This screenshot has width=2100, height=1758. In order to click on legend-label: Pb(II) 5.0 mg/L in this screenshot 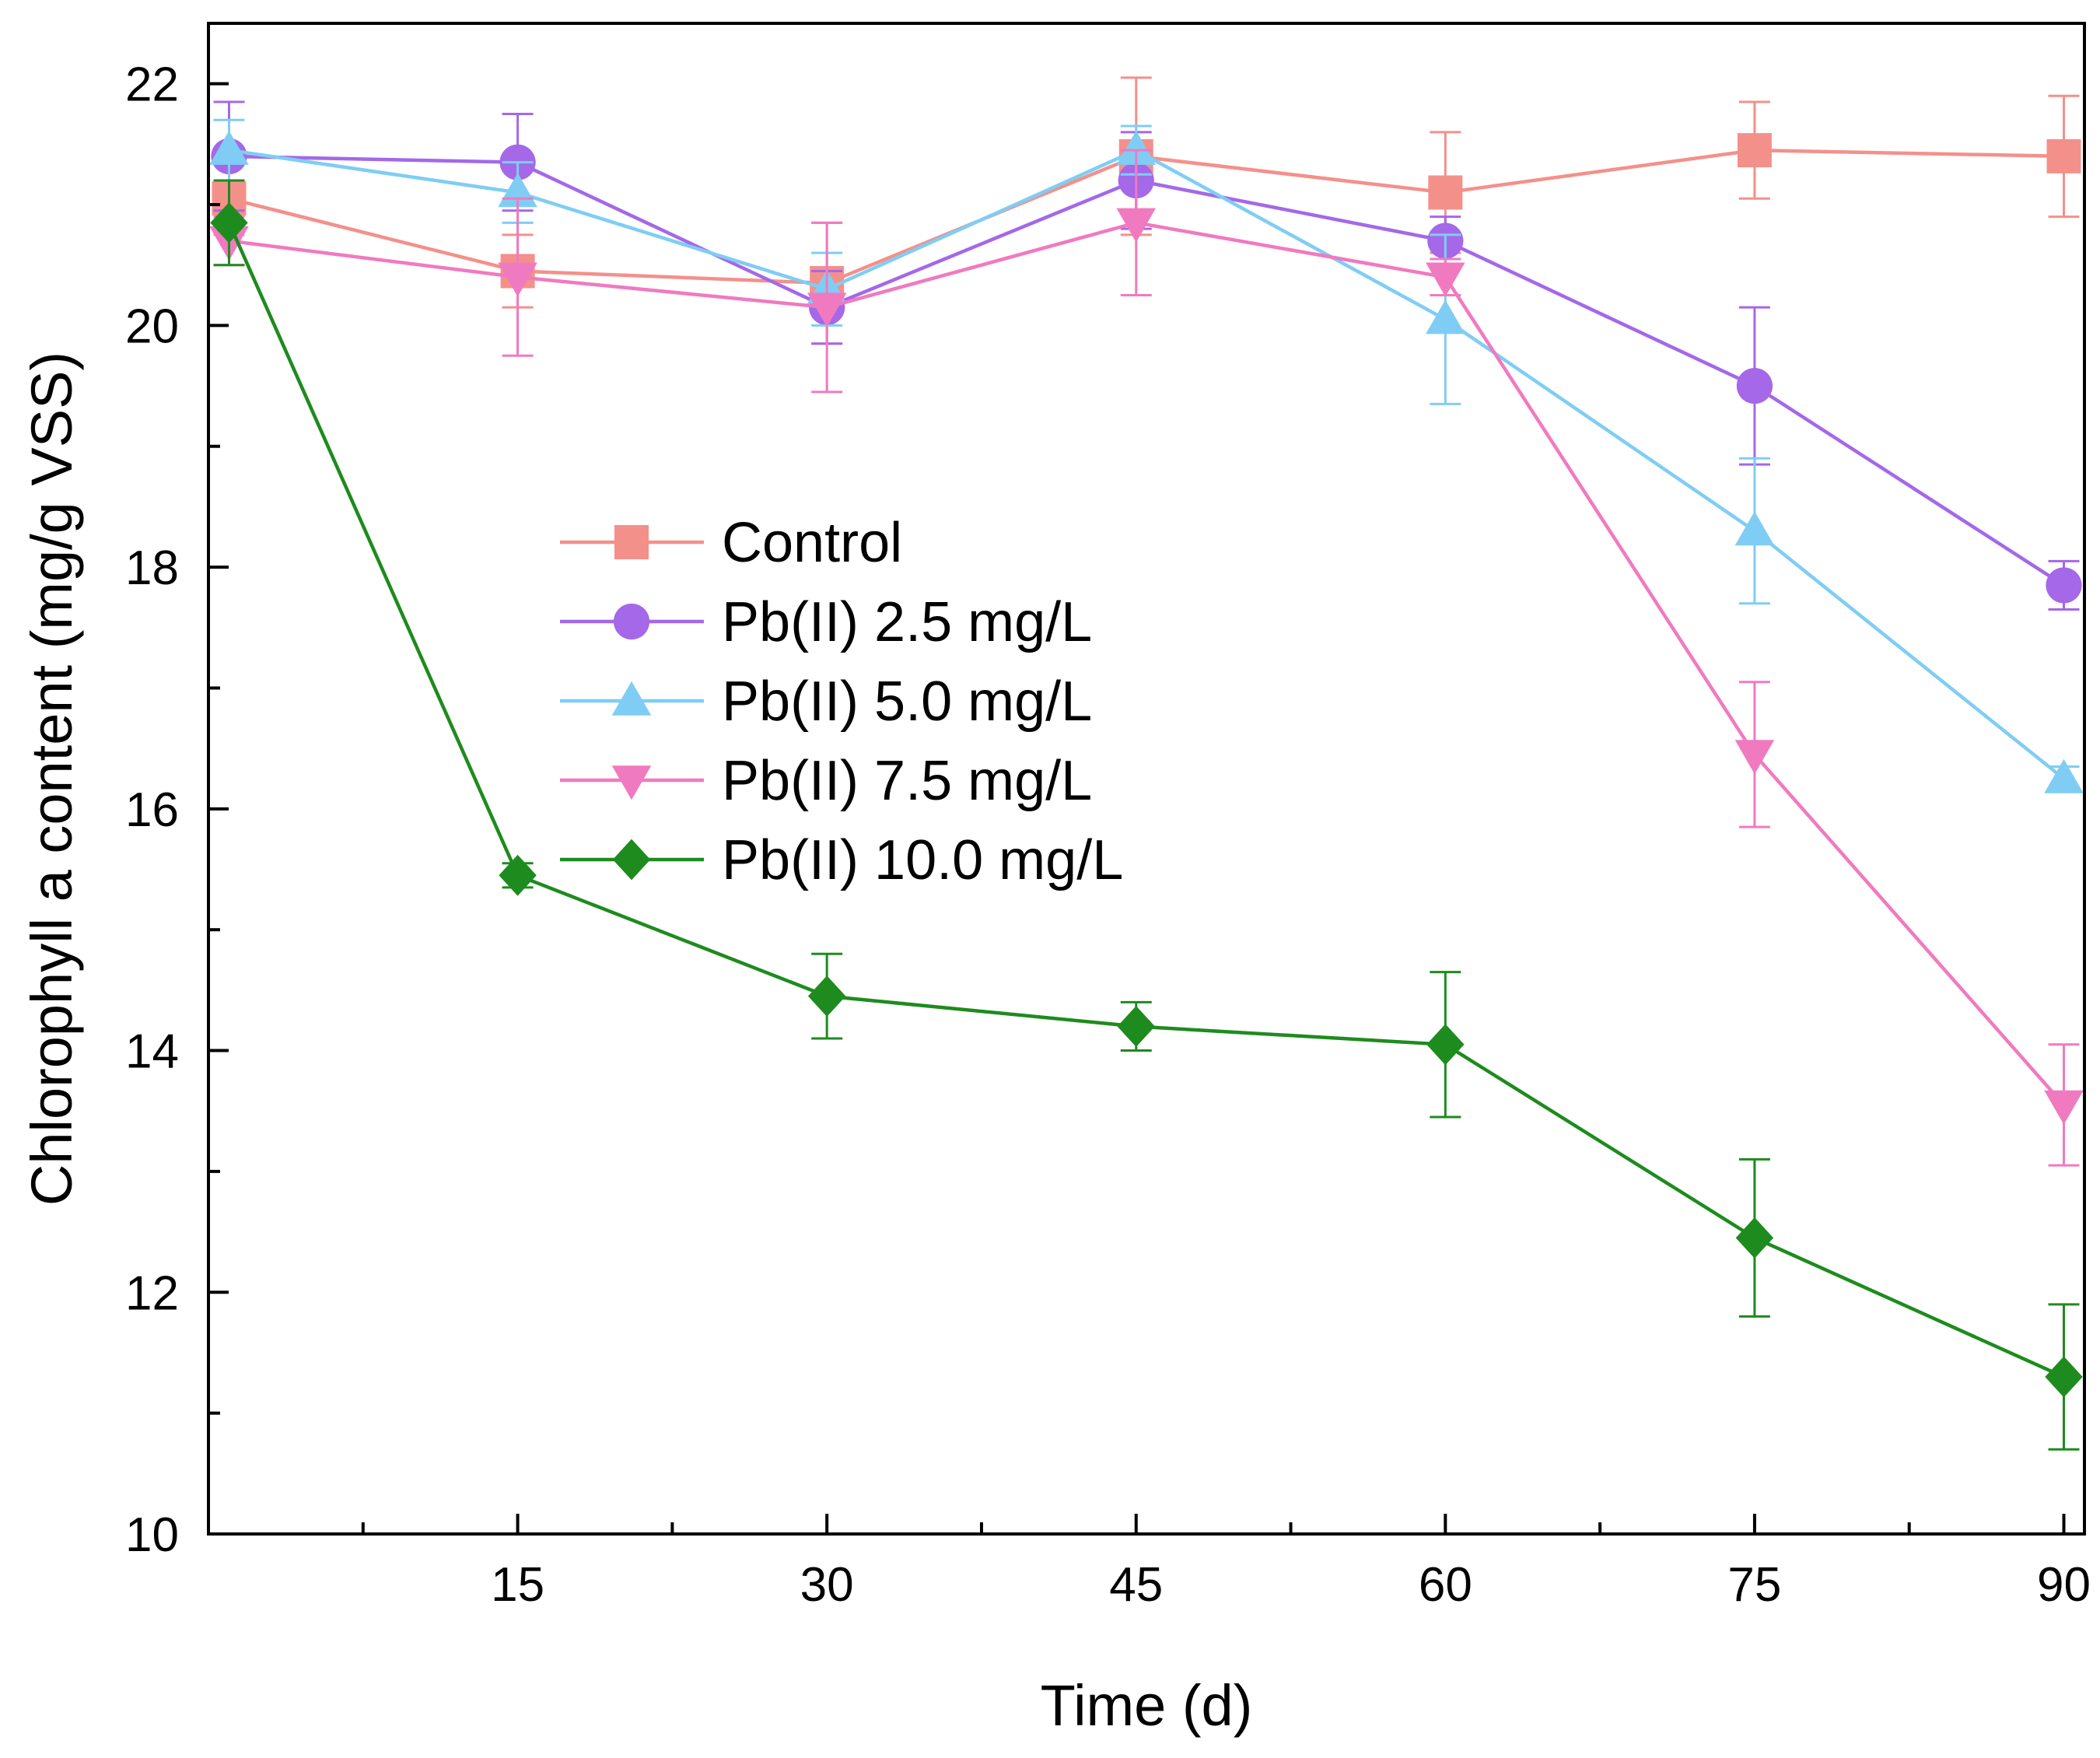, I will do `click(907, 702)`.